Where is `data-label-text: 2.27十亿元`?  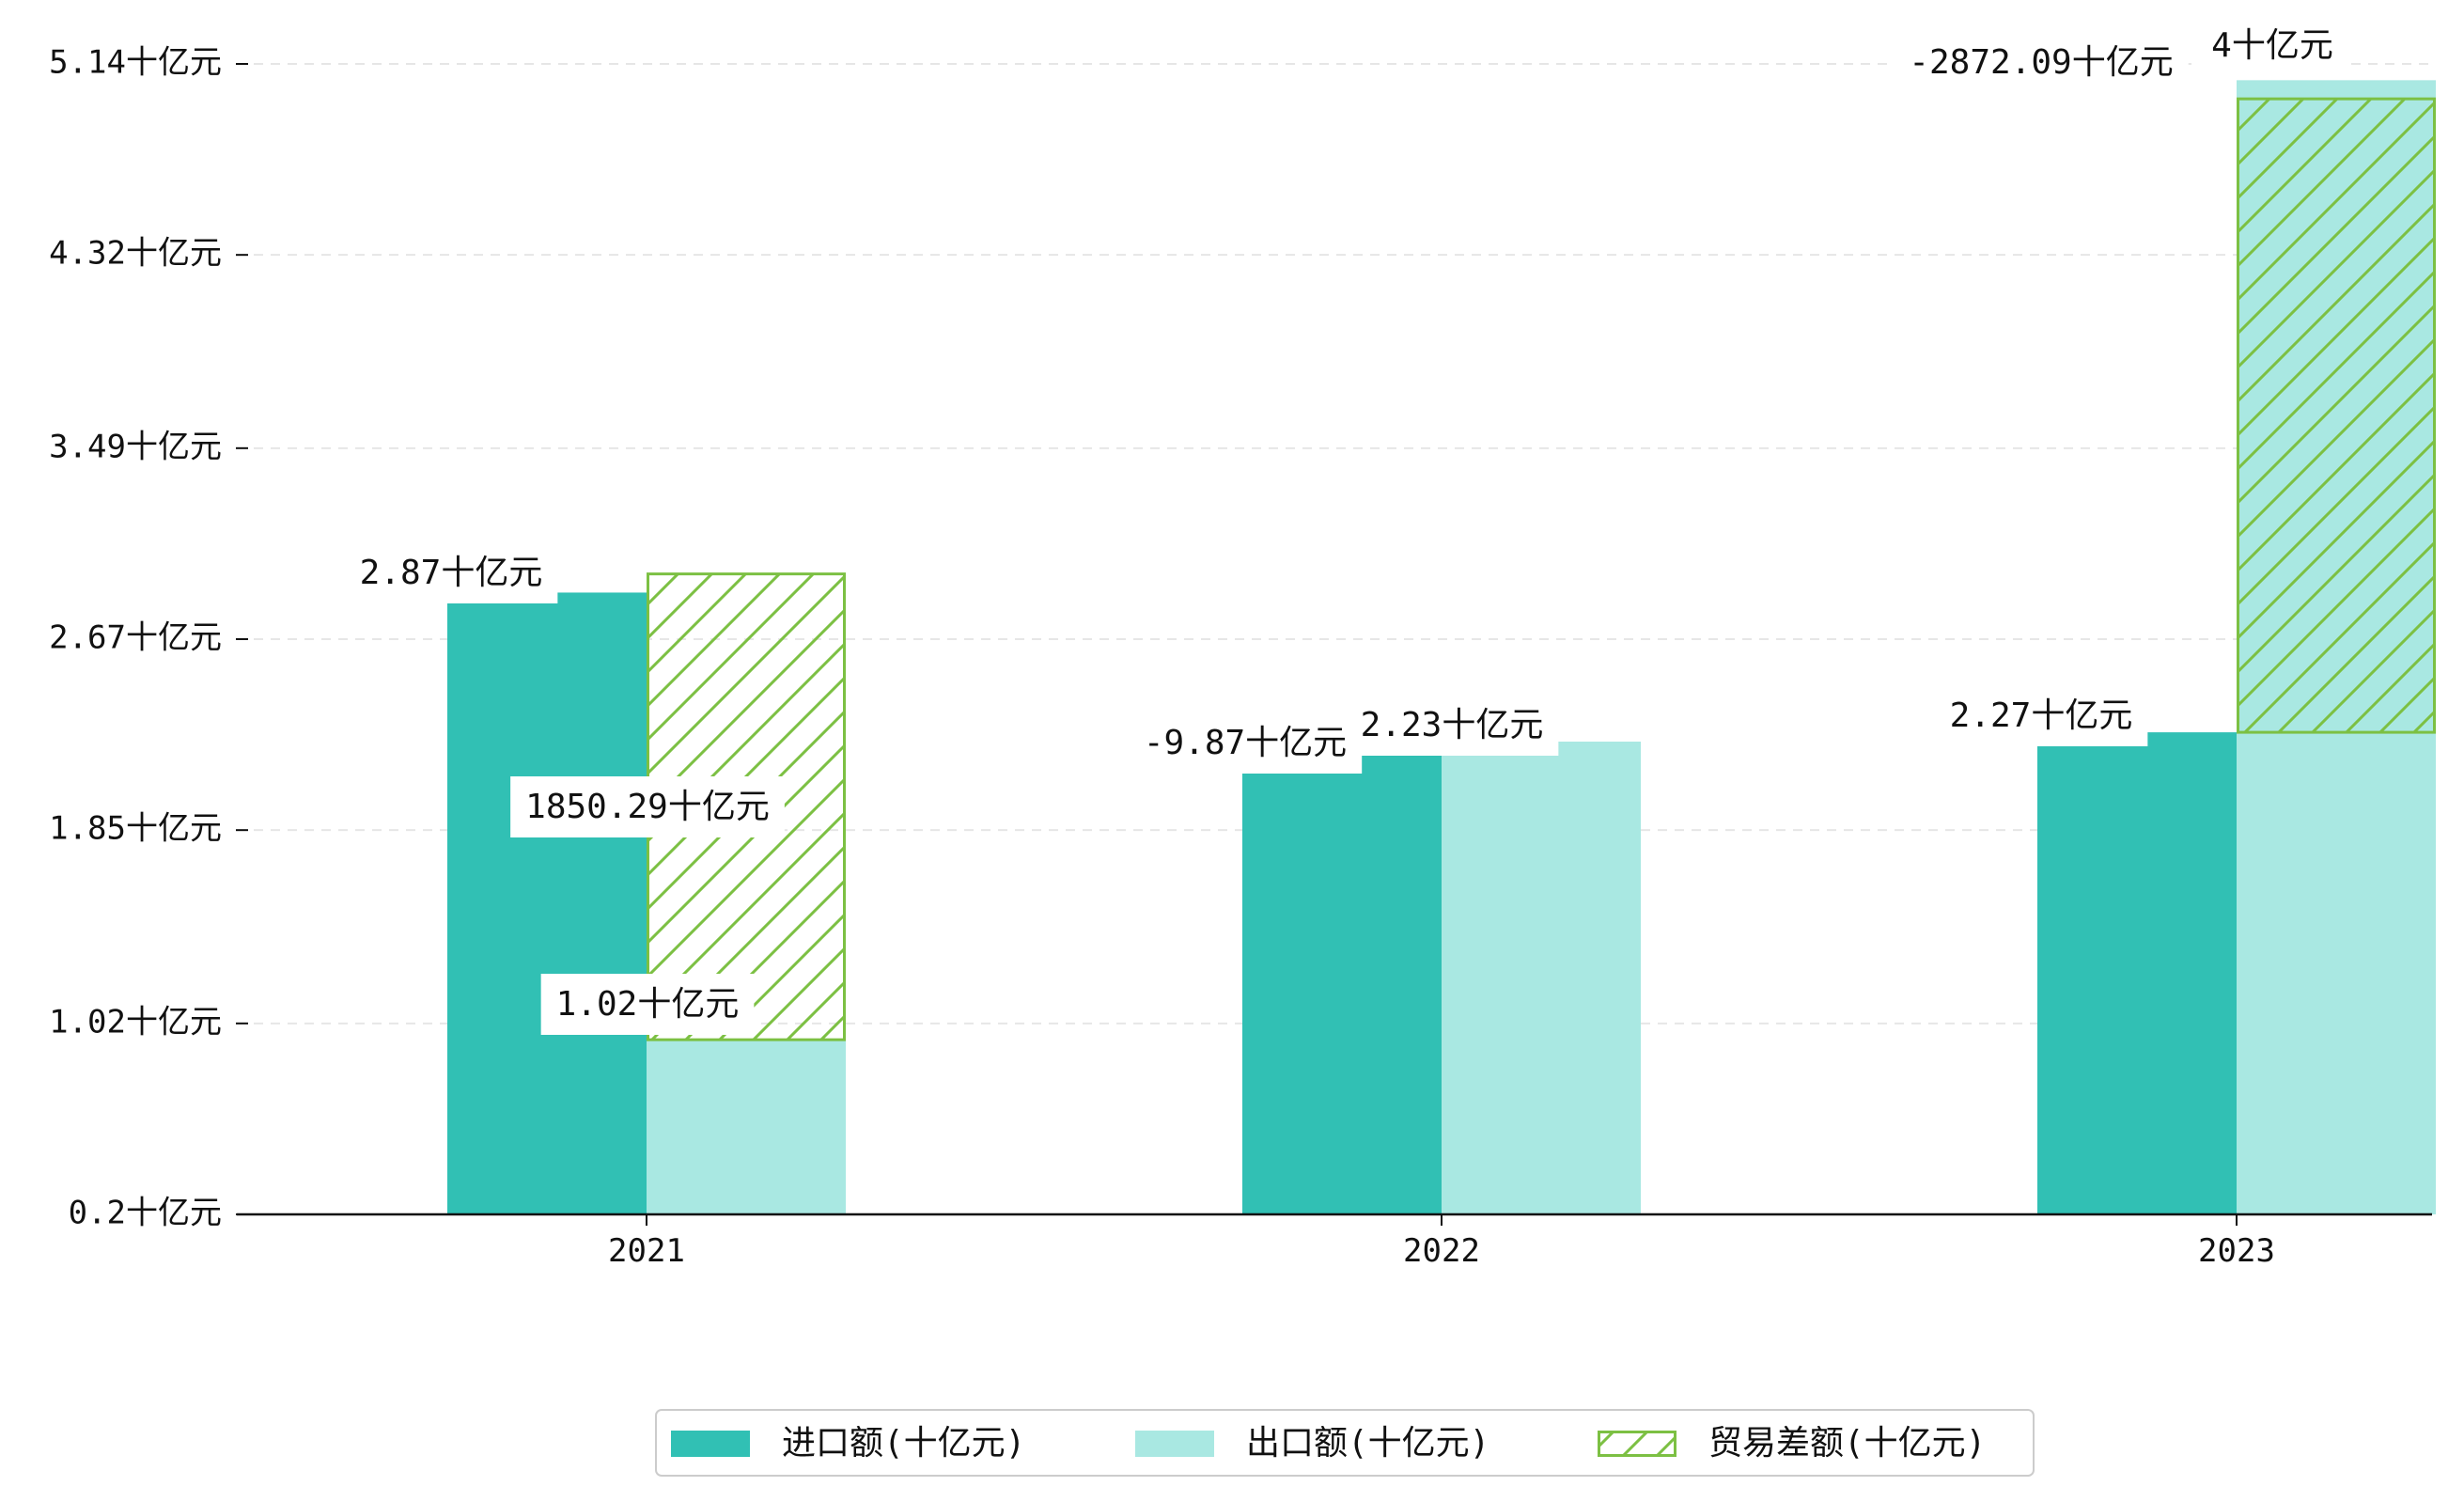
data-label-text: 2.27十亿元 is located at coordinates (2041, 716).